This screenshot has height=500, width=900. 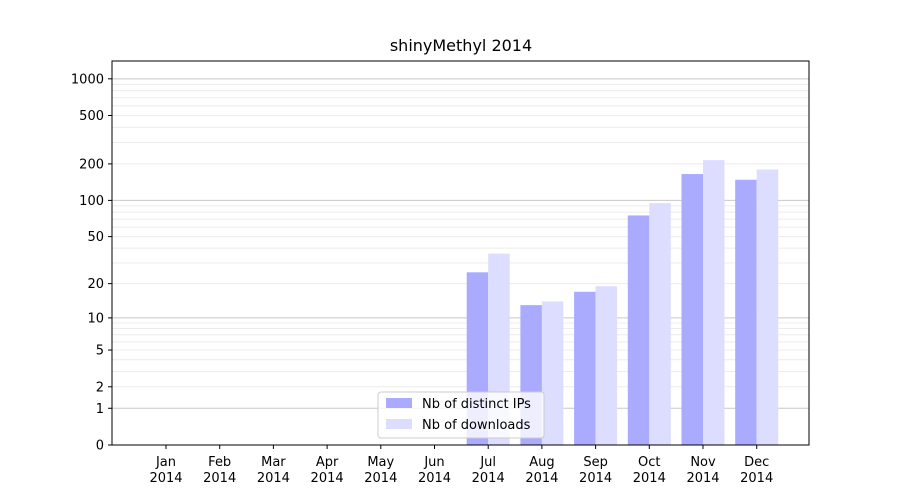 I want to click on y-tick-label: 20, so click(x=95, y=284).